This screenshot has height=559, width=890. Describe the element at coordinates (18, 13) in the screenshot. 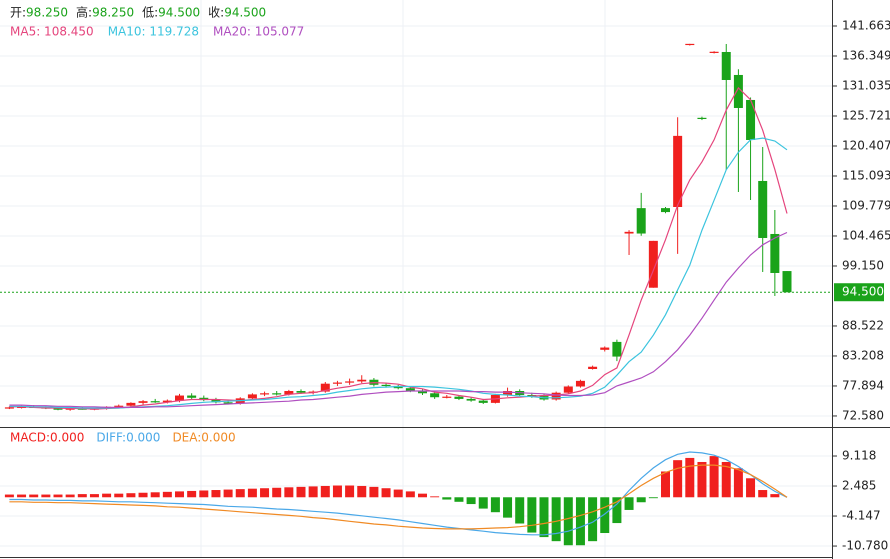

I see `info-name: 开:` at that location.